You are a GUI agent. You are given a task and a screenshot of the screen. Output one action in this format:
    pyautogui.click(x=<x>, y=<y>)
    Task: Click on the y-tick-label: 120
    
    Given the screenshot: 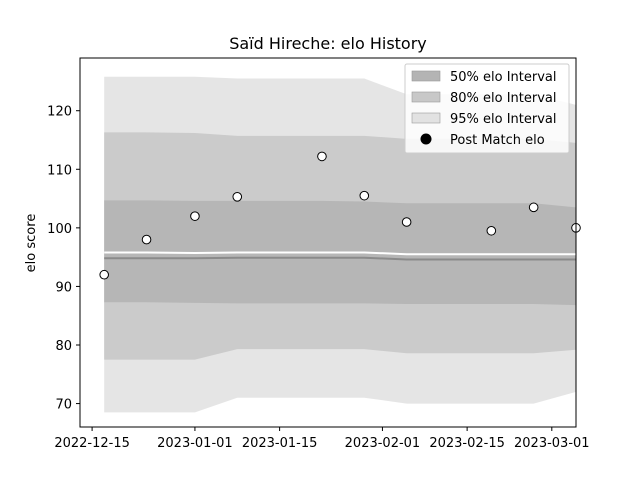 What is the action you would take?
    pyautogui.click(x=59, y=112)
    